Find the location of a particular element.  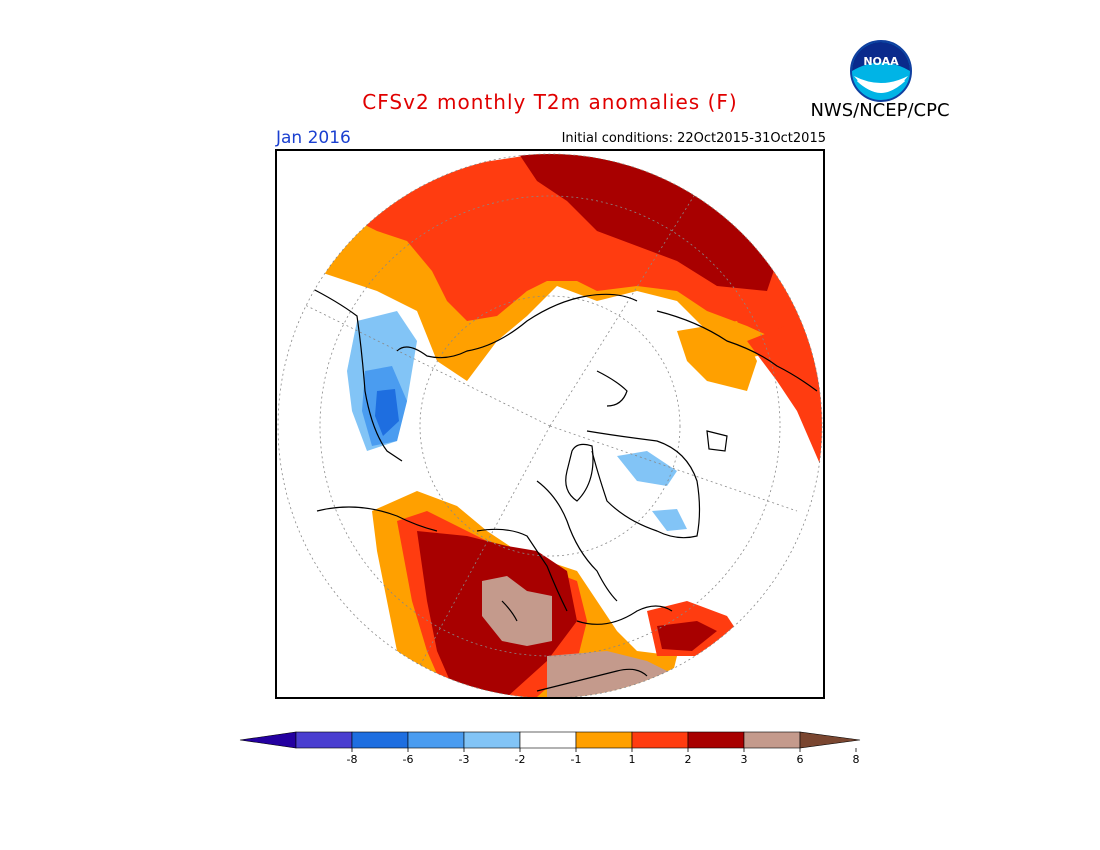

colorbar-tick-label: 6 is located at coordinates (800, 759).